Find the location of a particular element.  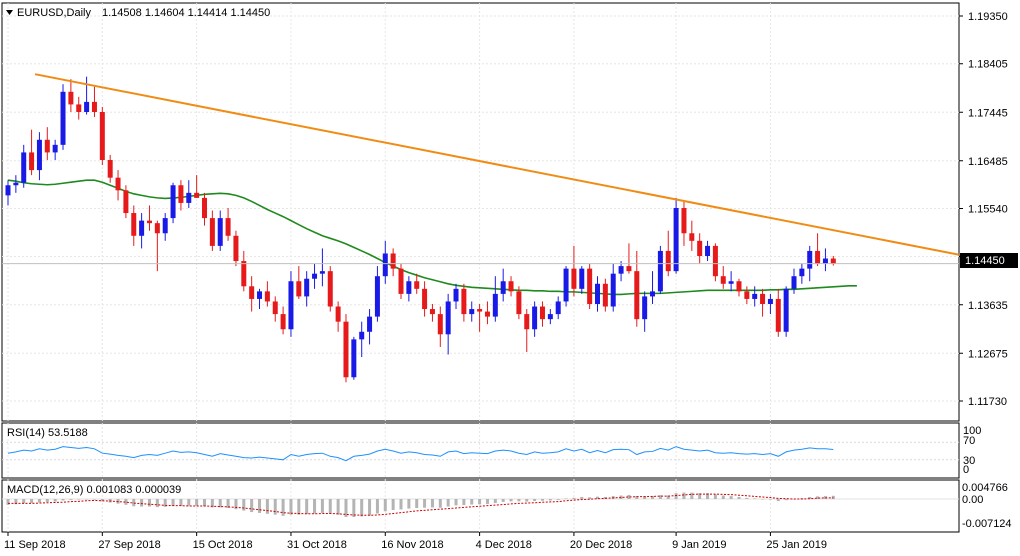

price-tick-label: 1.18405 is located at coordinates (988, 65).